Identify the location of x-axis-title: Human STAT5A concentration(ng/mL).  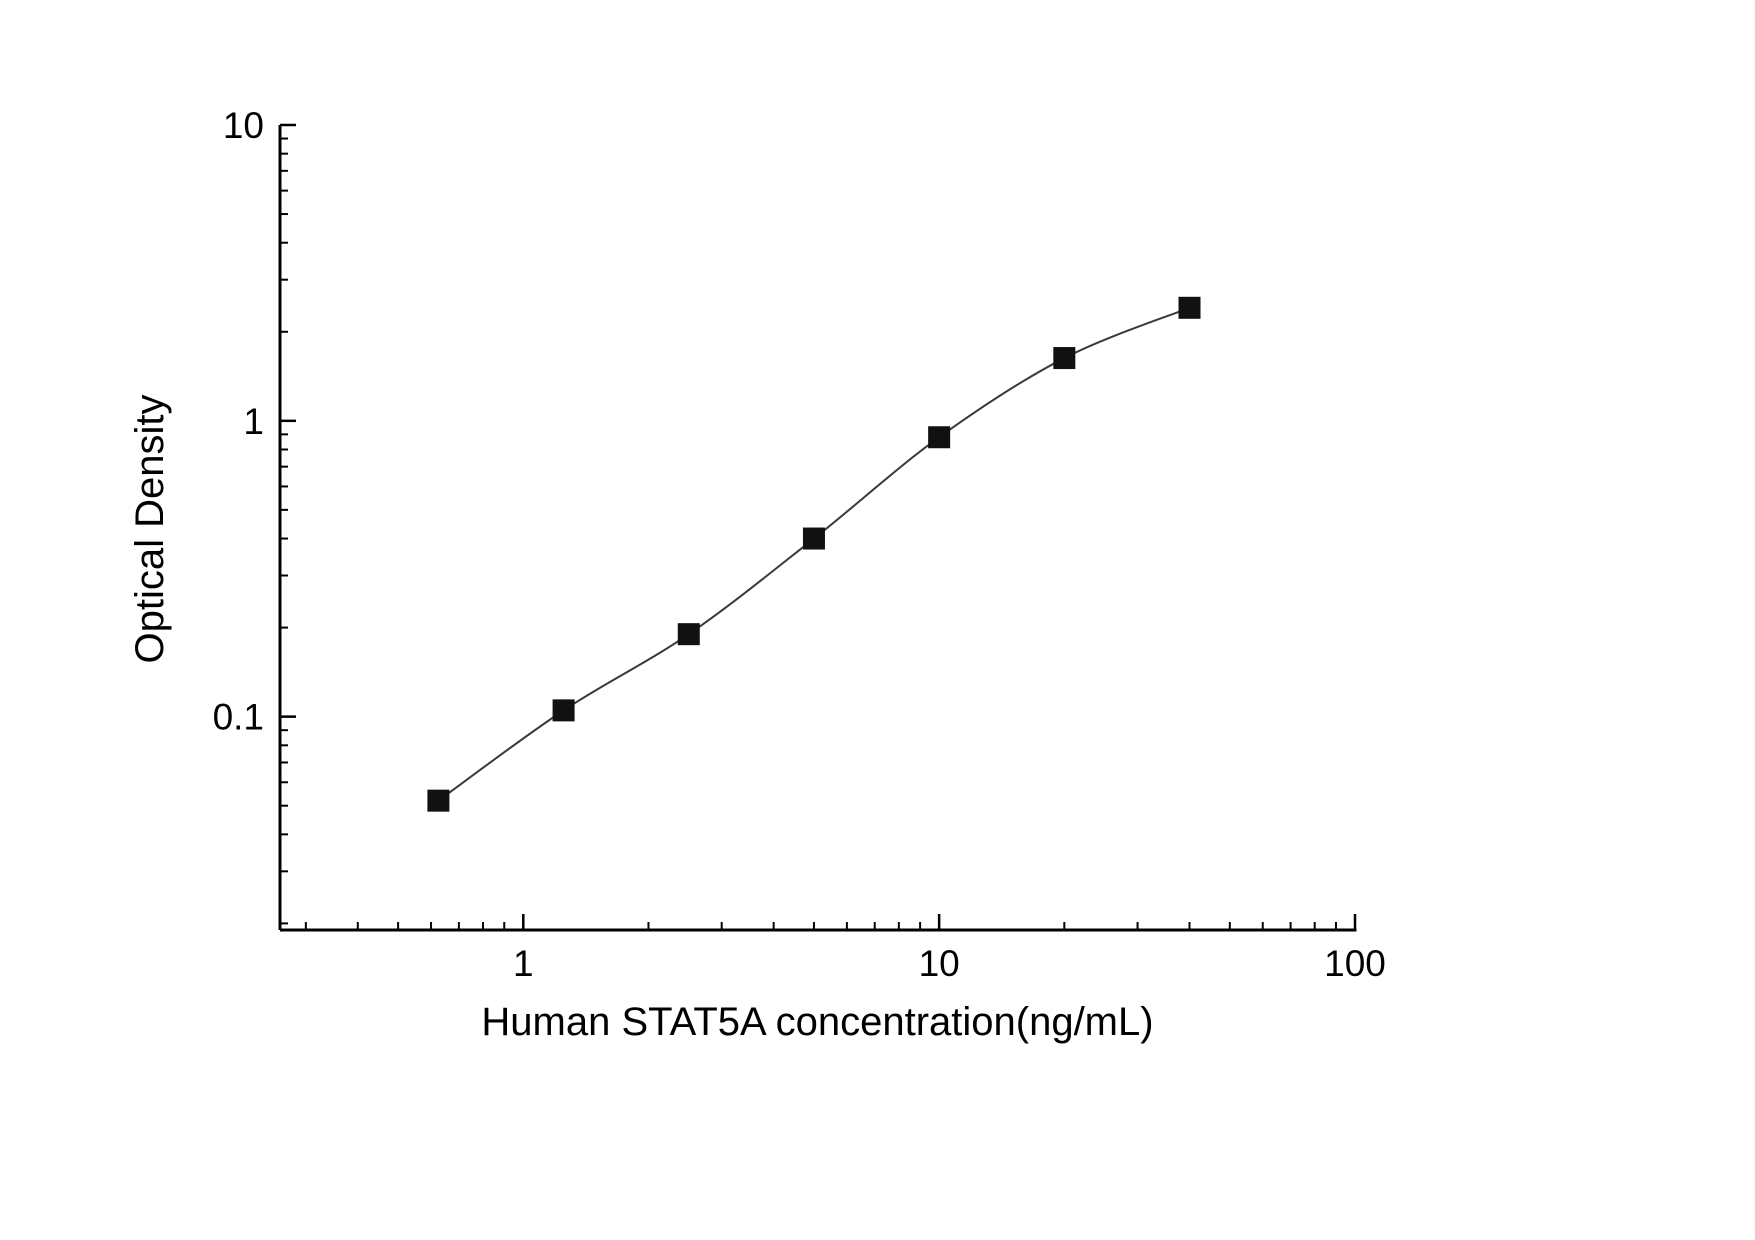
(817, 1022).